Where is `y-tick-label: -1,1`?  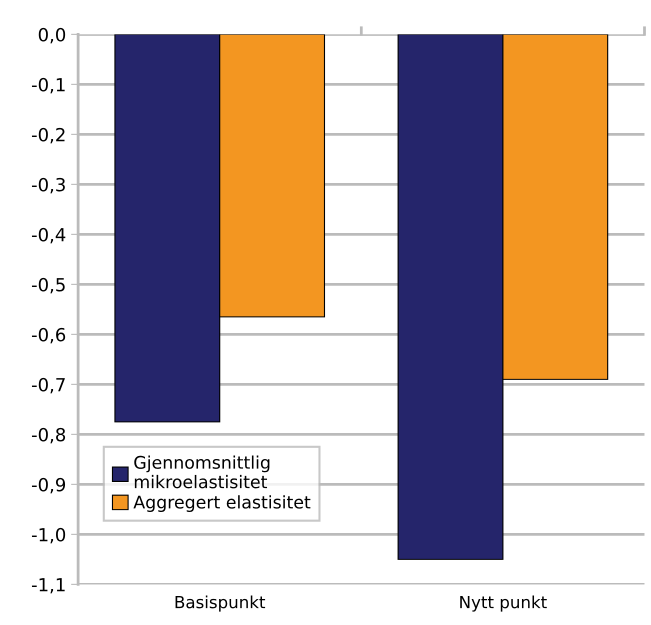 y-tick-label: -1,1 is located at coordinates (48, 586).